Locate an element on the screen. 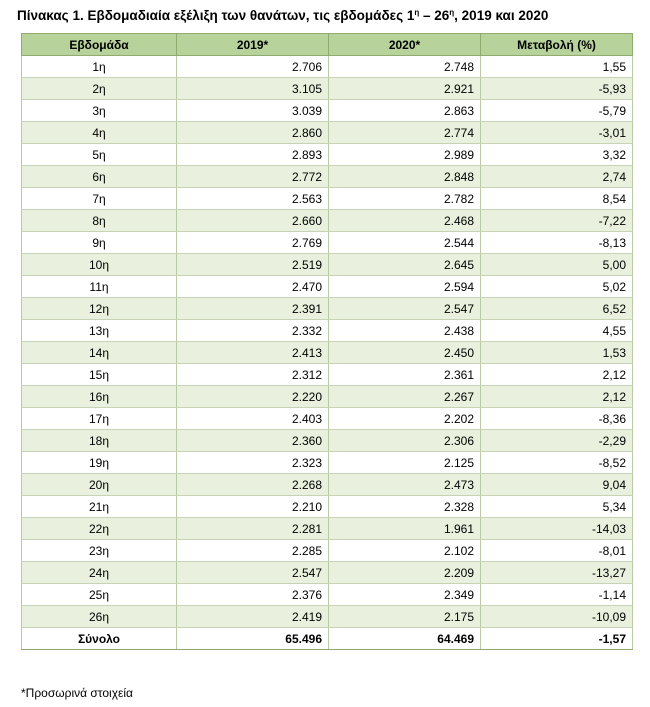  table-row: 1η 2.706 2.748 1,55 is located at coordinates (327, 66).